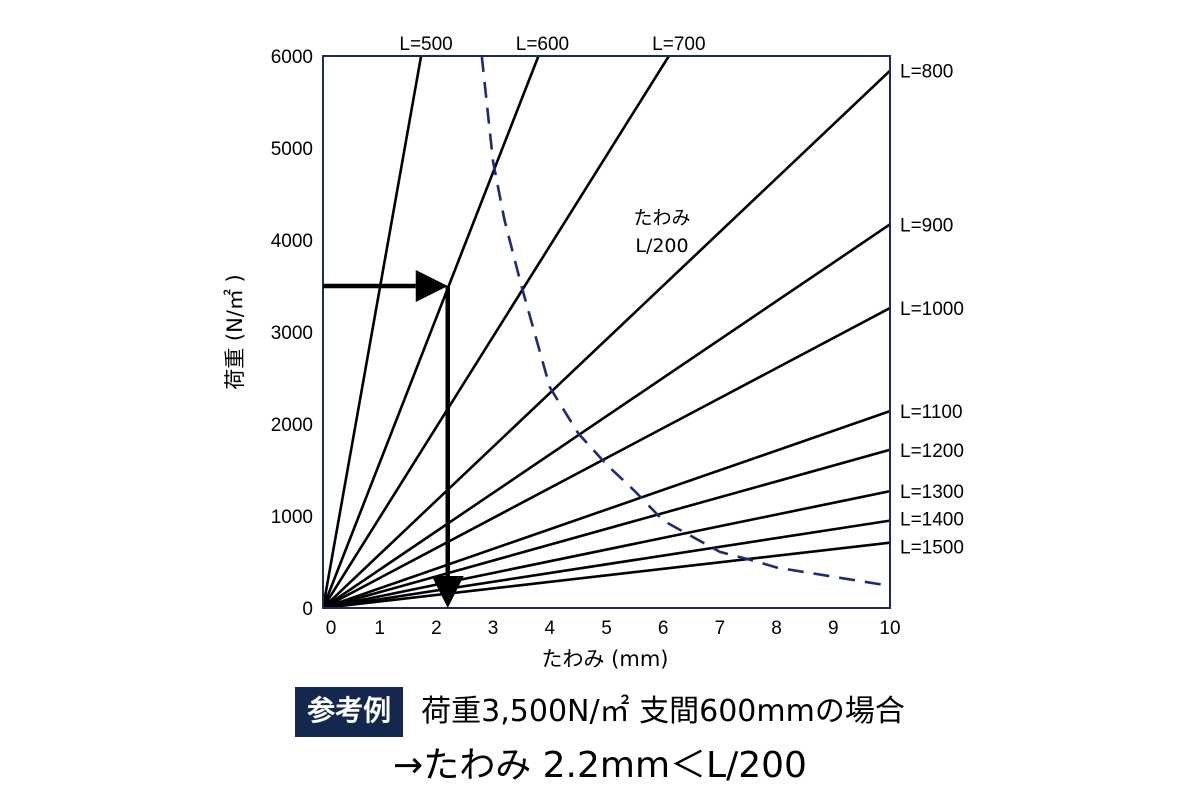 This screenshot has width=1200, height=800. I want to click on y-axis-label: 荷重 (N/㎡ ), so click(235, 332).